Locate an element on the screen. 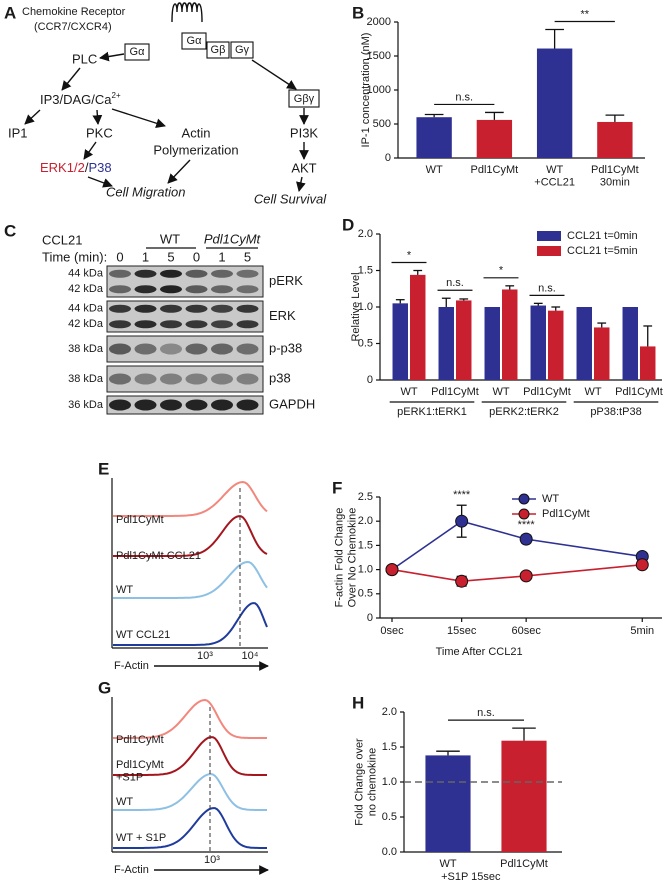 Image resolution: width=669 pixels, height=882 pixels. receptor-label: Chemokine Receptor is located at coordinates (74, 12).